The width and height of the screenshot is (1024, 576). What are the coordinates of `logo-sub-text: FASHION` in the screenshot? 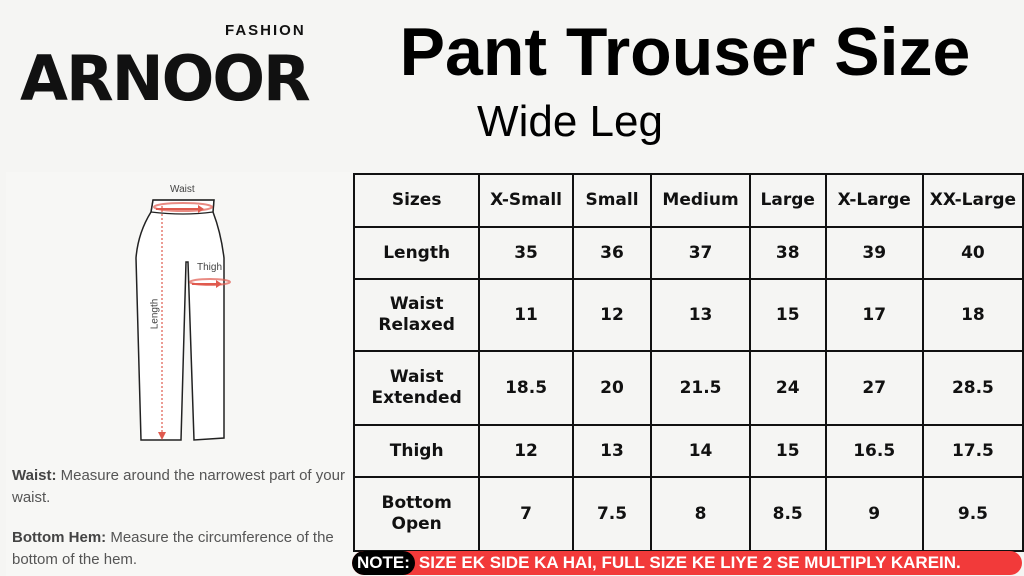 It's located at (265, 30).